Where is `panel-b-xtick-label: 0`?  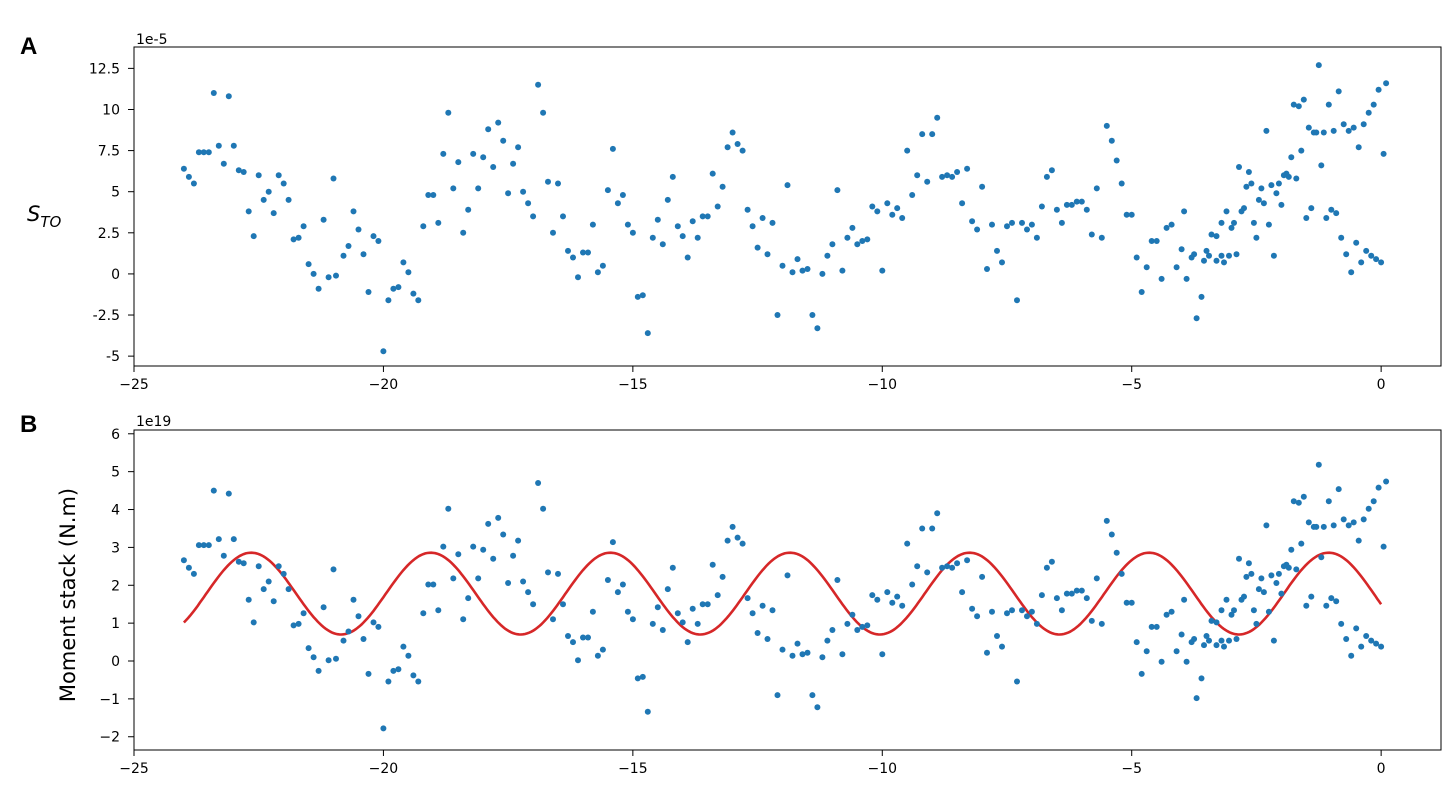
panel-b-xtick-label: 0 is located at coordinates (1381, 769).